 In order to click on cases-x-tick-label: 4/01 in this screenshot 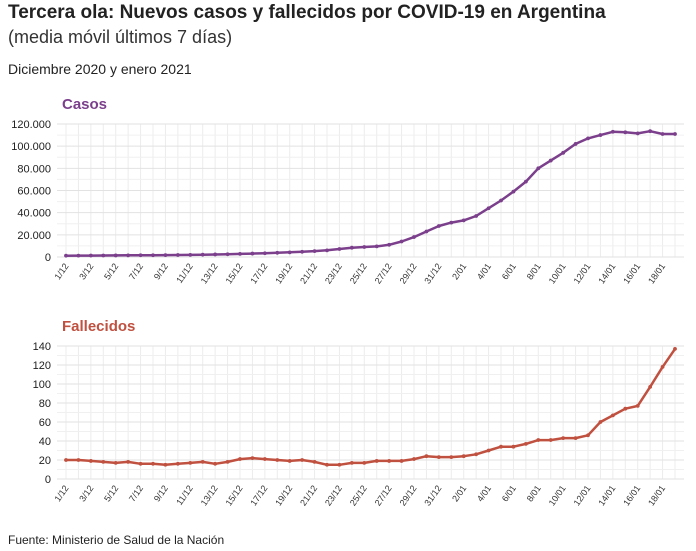, I will do `click(484, 271)`.